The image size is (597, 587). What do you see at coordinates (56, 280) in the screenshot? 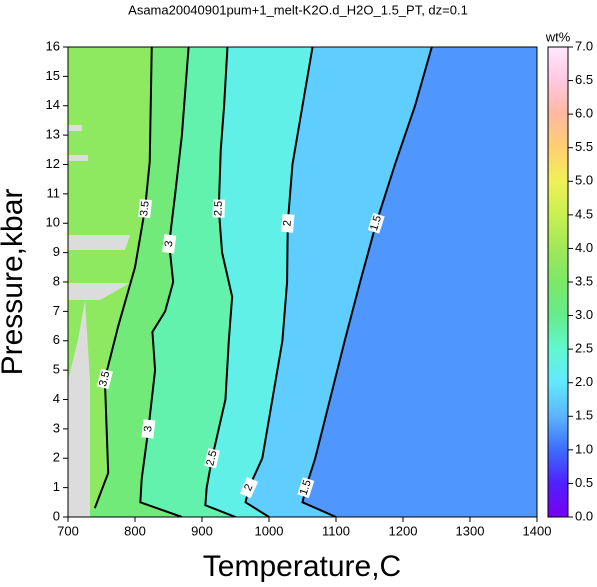
I see `y-tick-label: 8` at bounding box center [56, 280].